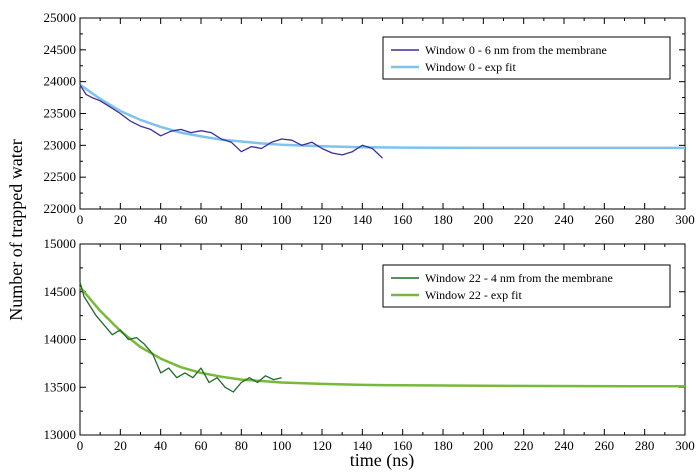  I want to click on legend-label: Window 22 - exp fit, so click(473, 295).